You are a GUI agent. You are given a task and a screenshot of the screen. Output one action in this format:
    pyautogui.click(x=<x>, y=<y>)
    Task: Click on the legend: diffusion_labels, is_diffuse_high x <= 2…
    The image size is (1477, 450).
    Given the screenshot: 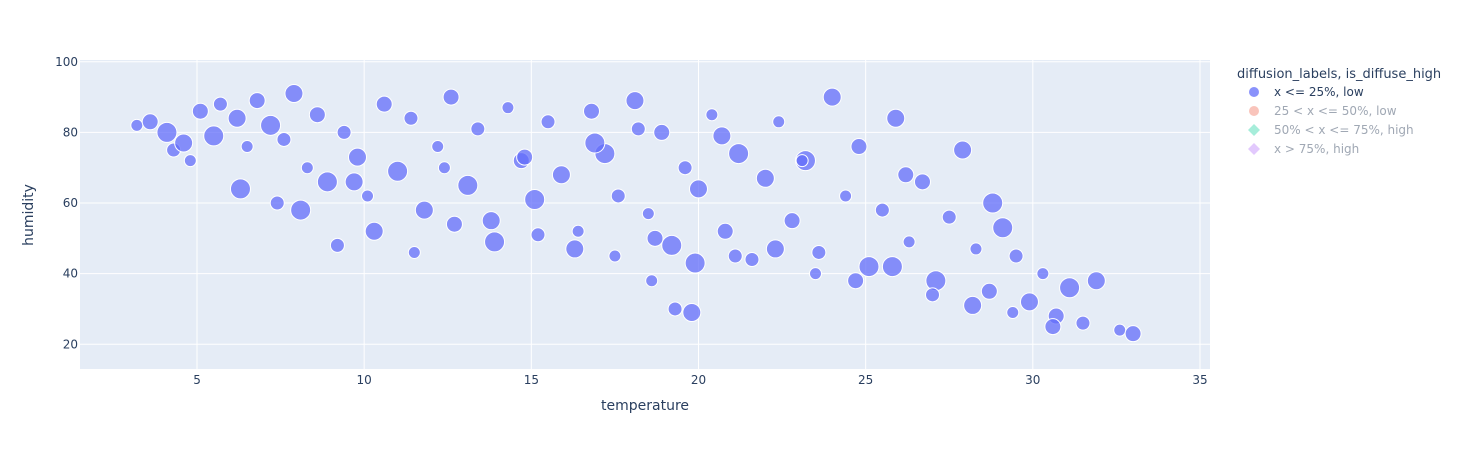 What is the action you would take?
    pyautogui.click(x=1339, y=111)
    